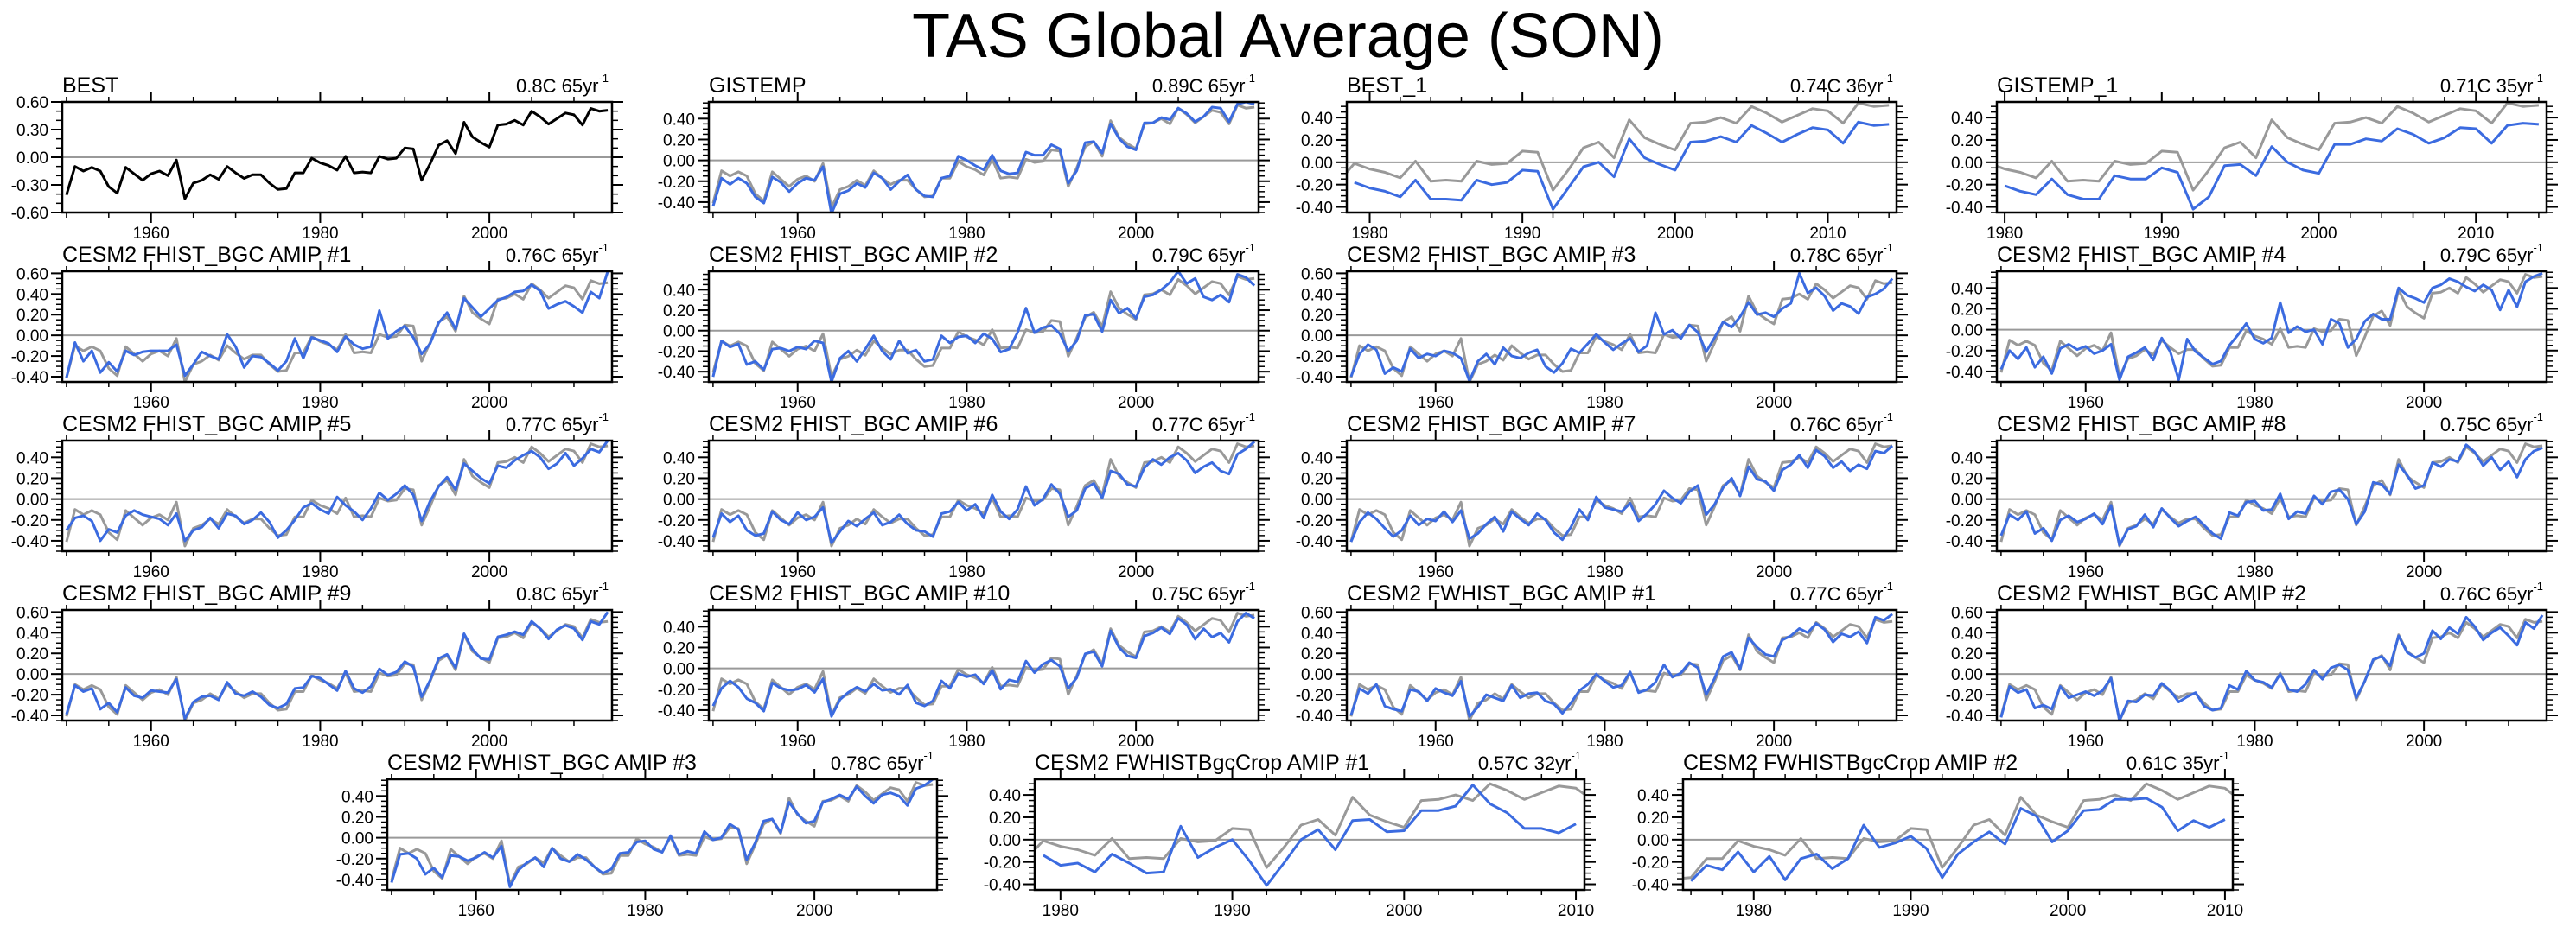 The image size is (2576, 940). I want to click on panel-title: CESM2 FHIST_BGC AMIP #8, so click(2141, 424).